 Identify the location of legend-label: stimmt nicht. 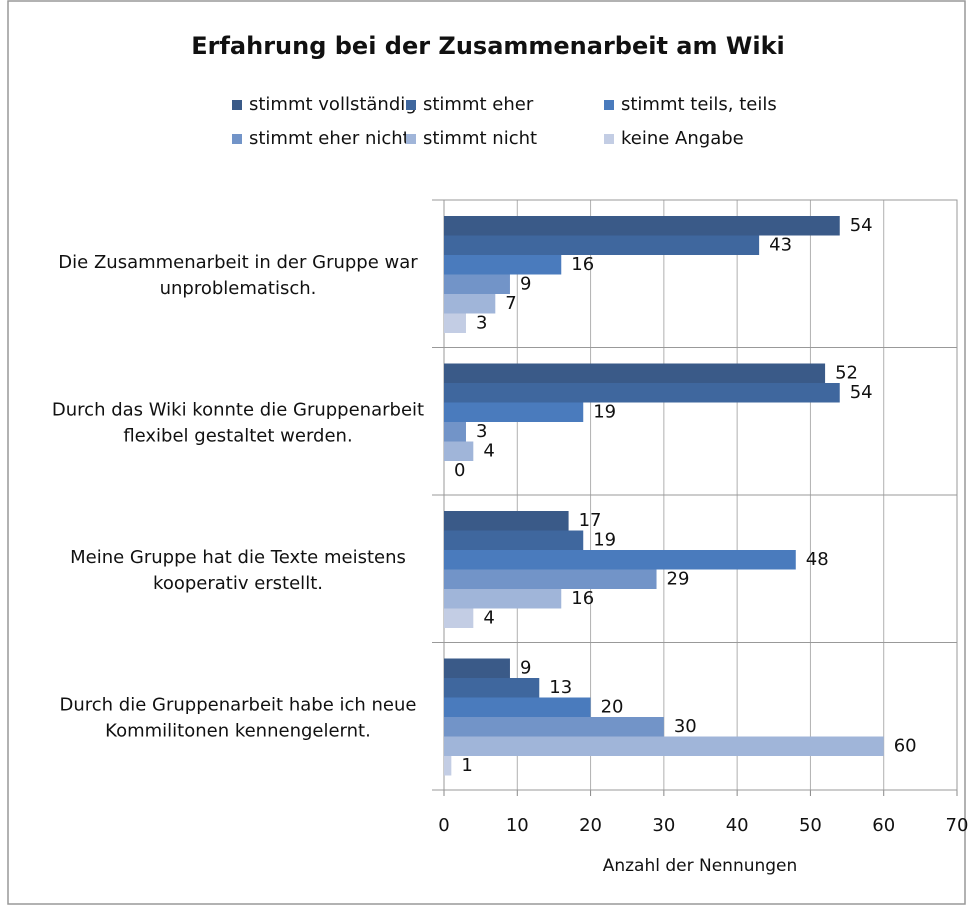
(480, 138).